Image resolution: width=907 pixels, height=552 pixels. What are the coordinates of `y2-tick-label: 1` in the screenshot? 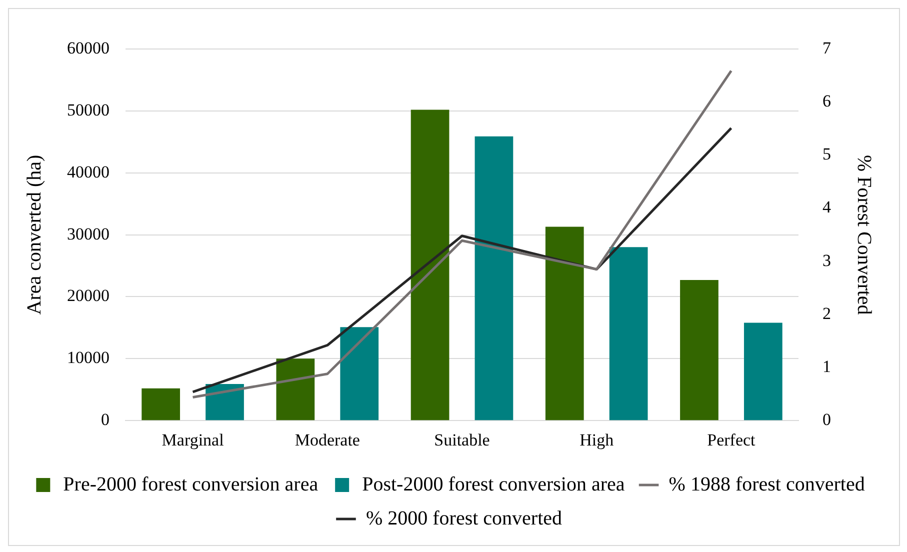 It's located at (826, 366).